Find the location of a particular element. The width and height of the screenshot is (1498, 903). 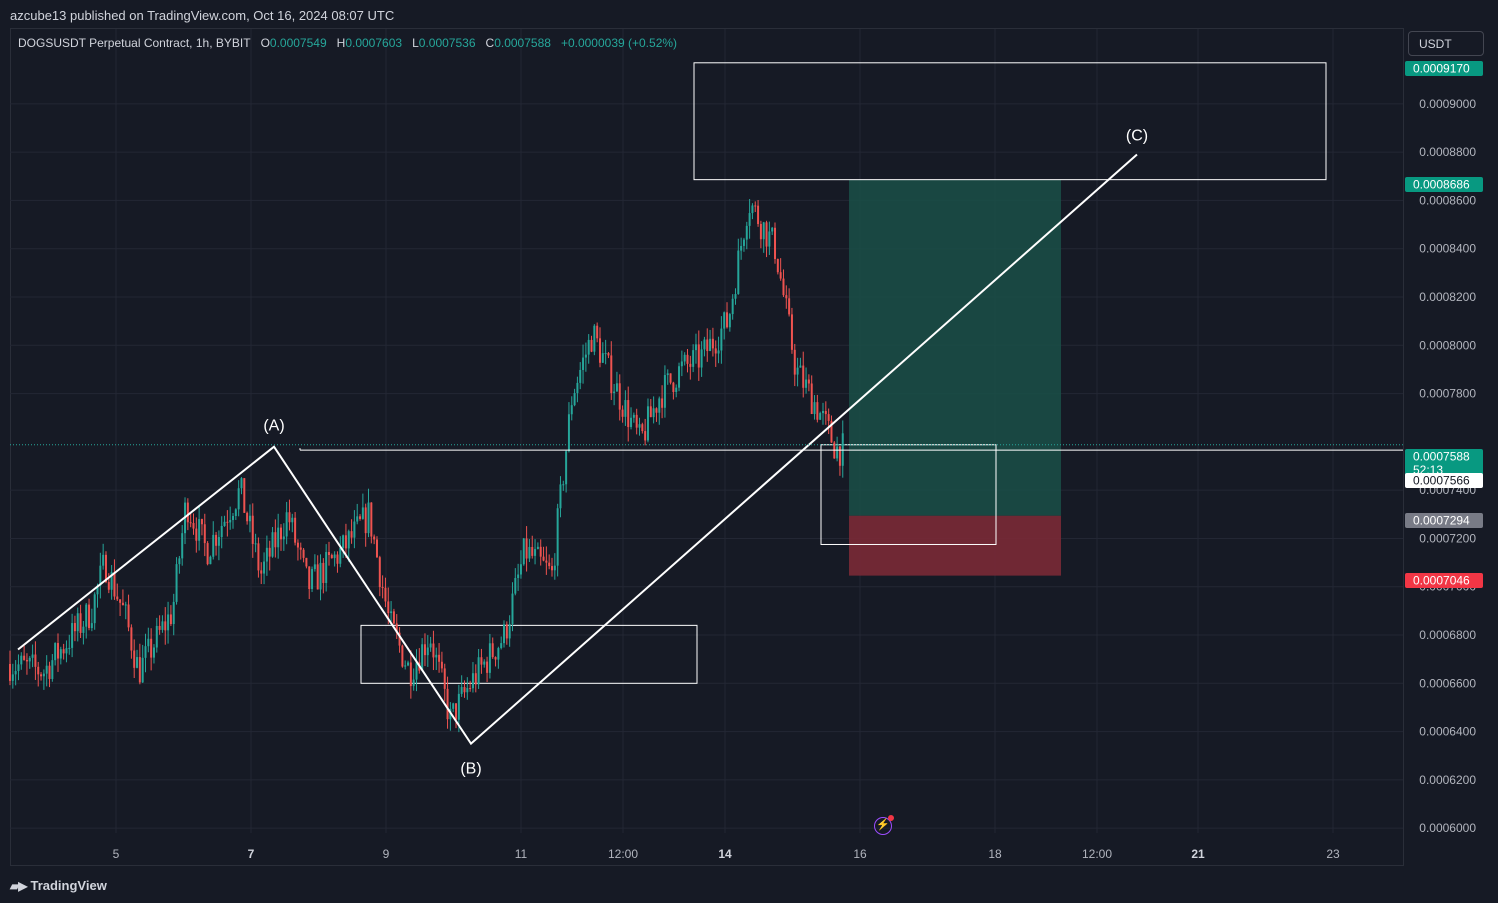

stop-zone is located at coordinates (955, 545).